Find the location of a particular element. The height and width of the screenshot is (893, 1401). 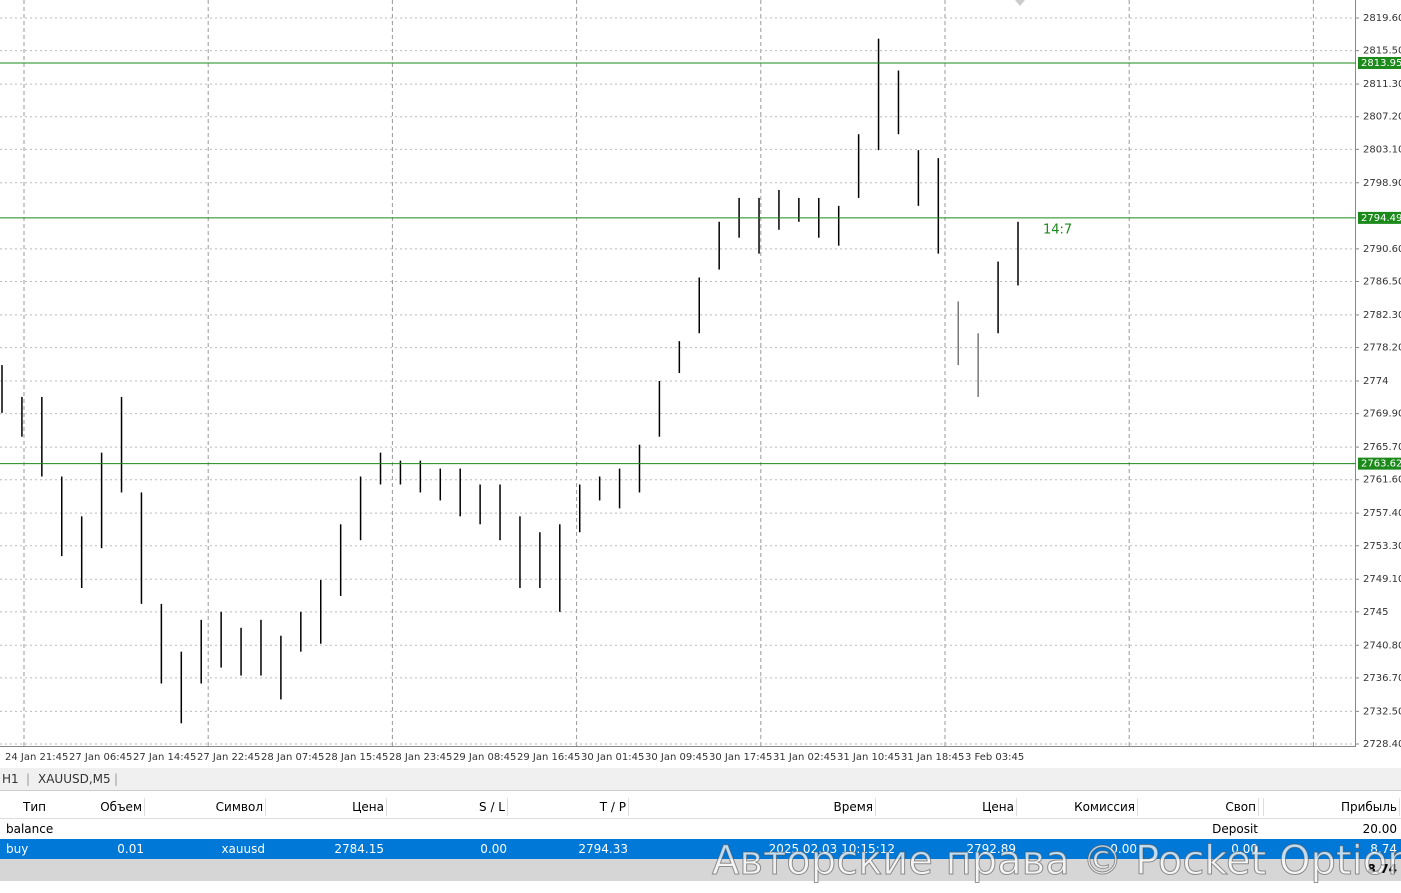

column-header: Прибыль is located at coordinates (1368, 807).